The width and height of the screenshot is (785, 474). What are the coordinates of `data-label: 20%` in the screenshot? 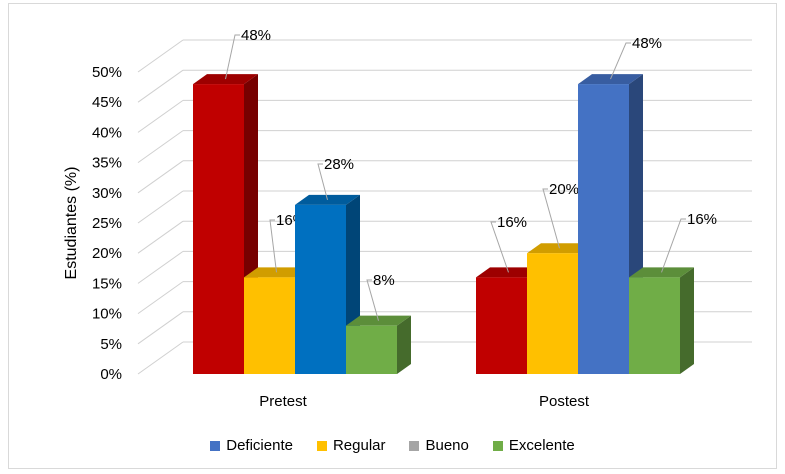 It's located at (564, 189).